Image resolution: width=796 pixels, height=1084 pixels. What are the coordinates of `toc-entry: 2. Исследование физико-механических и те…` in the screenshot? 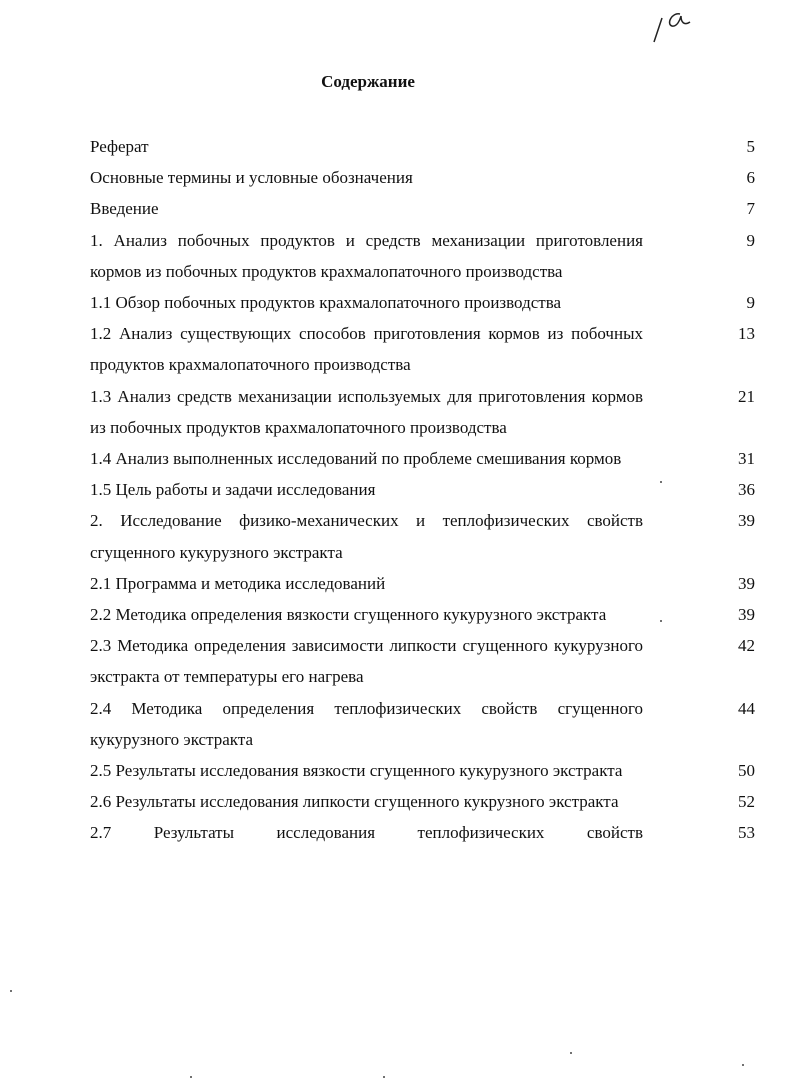 It's located at (422, 536).